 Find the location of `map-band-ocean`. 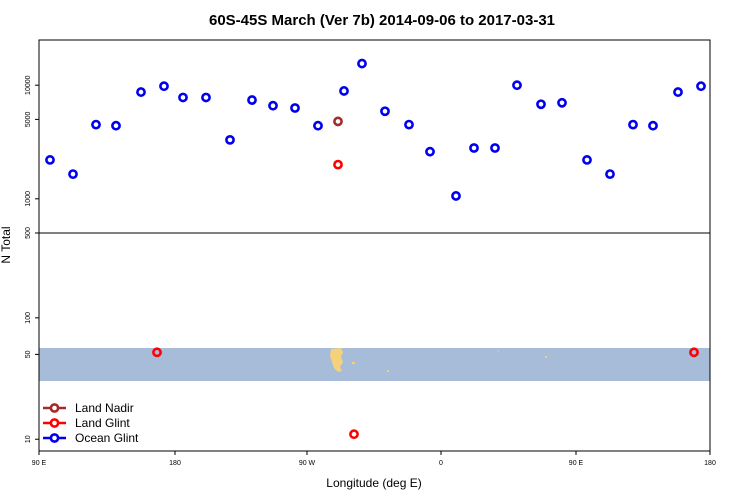

map-band-ocean is located at coordinates (374, 364).